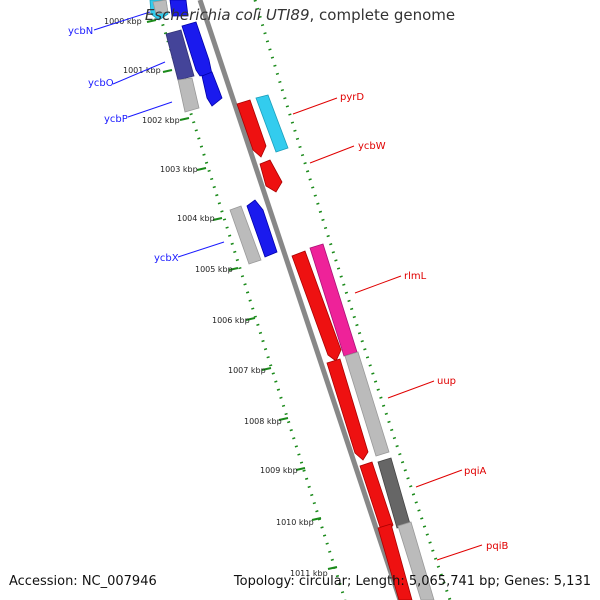 This screenshot has height=600, width=600. I want to click on tick-label: 1010 kbp, so click(295, 522).